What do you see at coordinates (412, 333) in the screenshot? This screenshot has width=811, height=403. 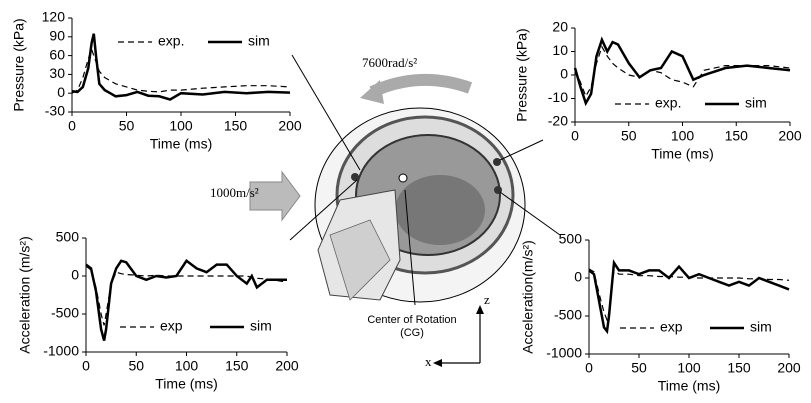 I see `center-abbrev: (CG)` at bounding box center [412, 333].